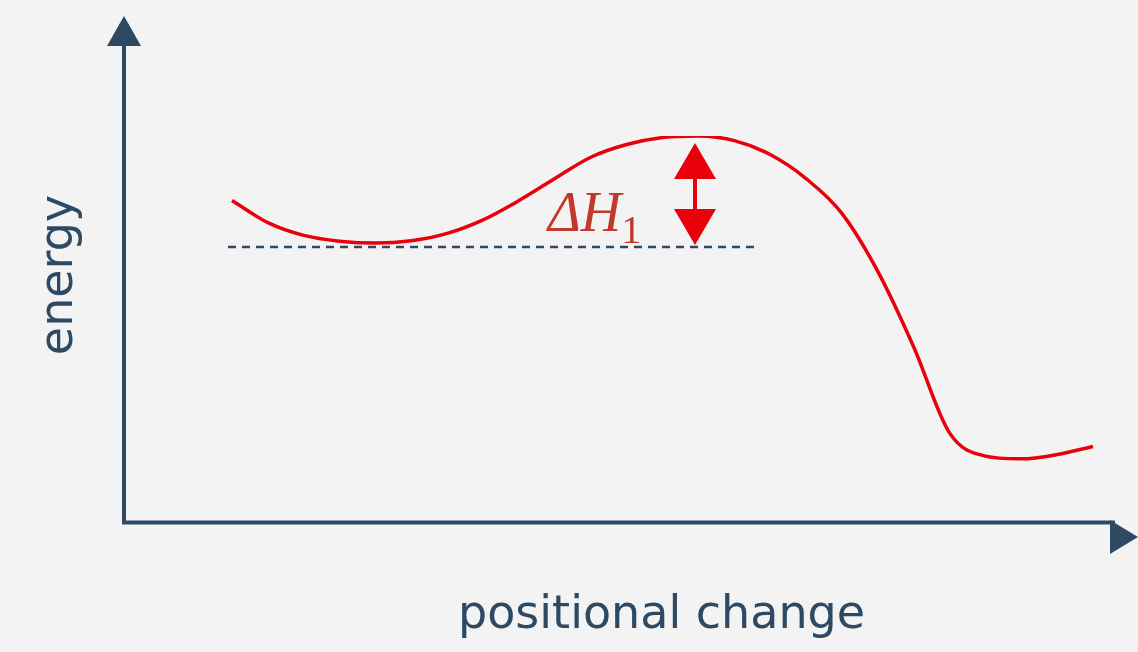 Image resolution: width=1138 pixels, height=652 pixels. I want to click on x-axis-title: positional change, so click(662, 612).